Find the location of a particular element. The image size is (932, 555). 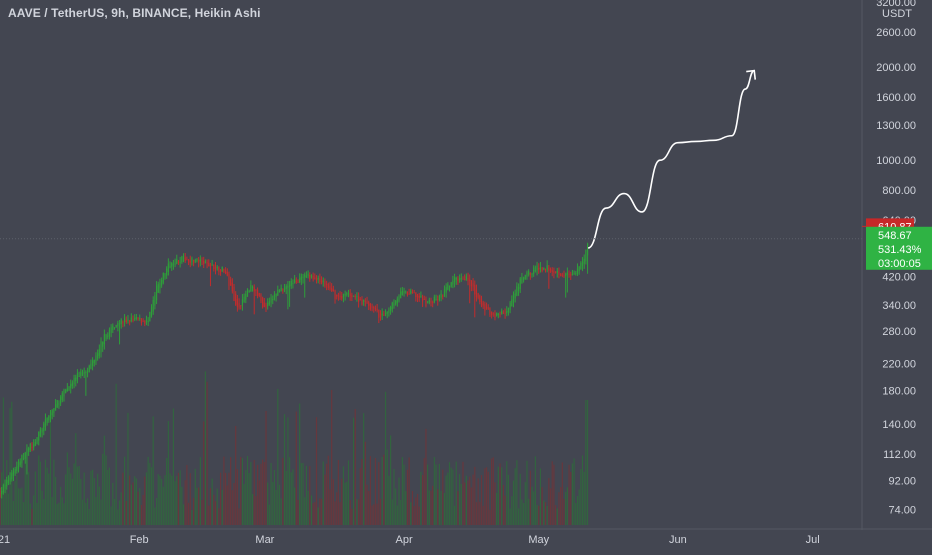

price-axis is located at coordinates (897, 275).